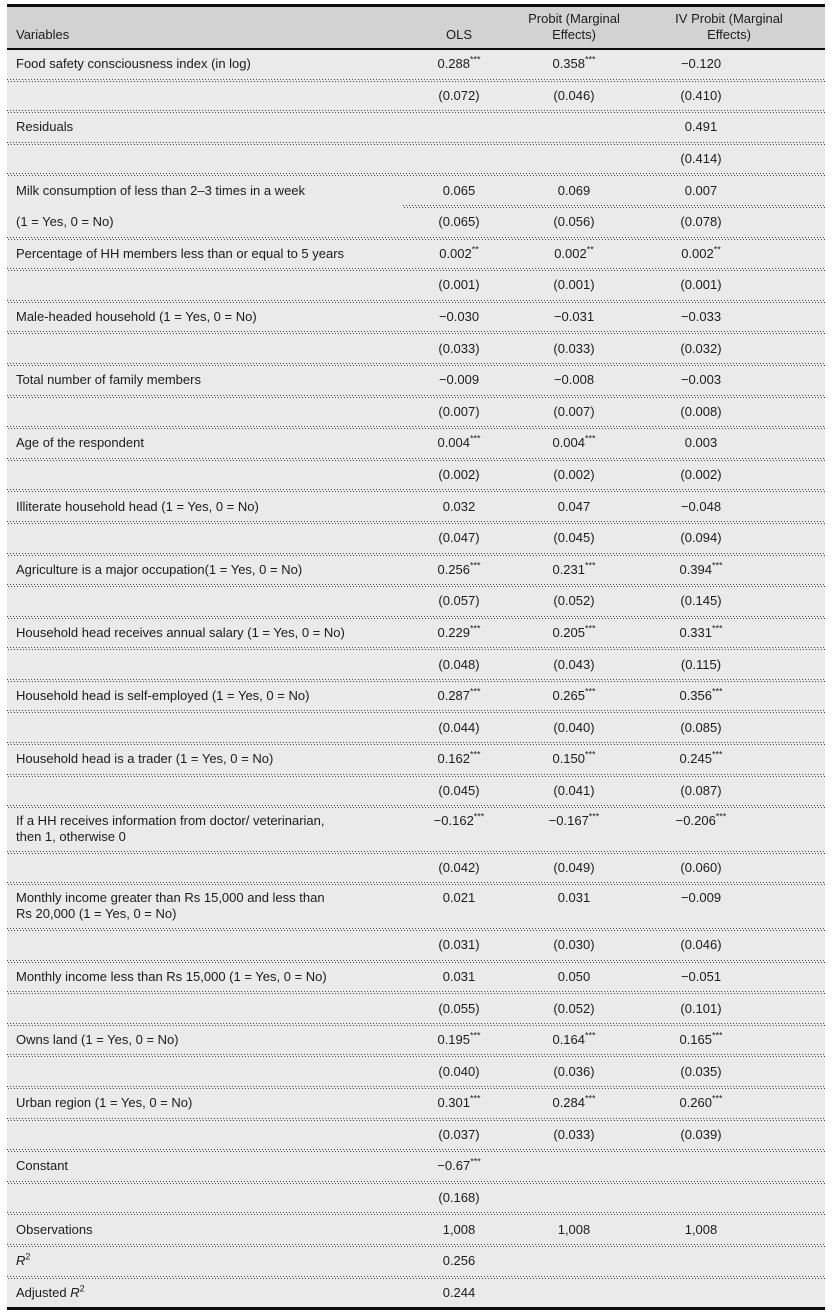  I want to click on cell-ols: 0.229***, so click(459, 631).